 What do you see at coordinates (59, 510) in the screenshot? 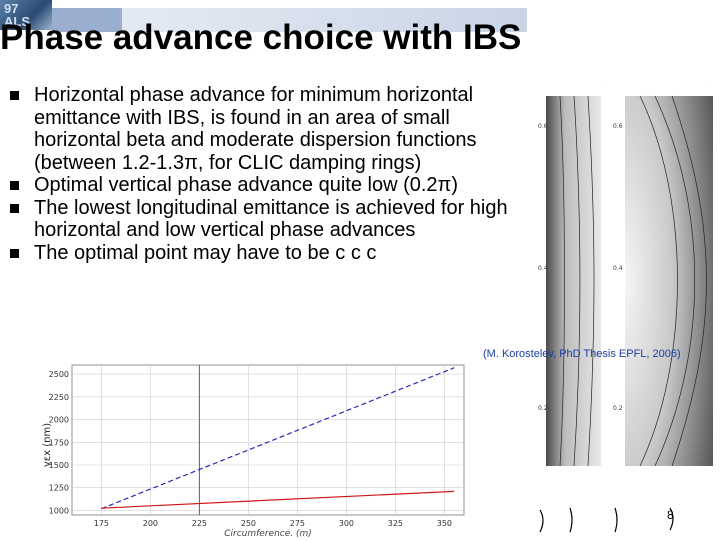
I see `y-tick-label: 1000` at bounding box center [59, 510].